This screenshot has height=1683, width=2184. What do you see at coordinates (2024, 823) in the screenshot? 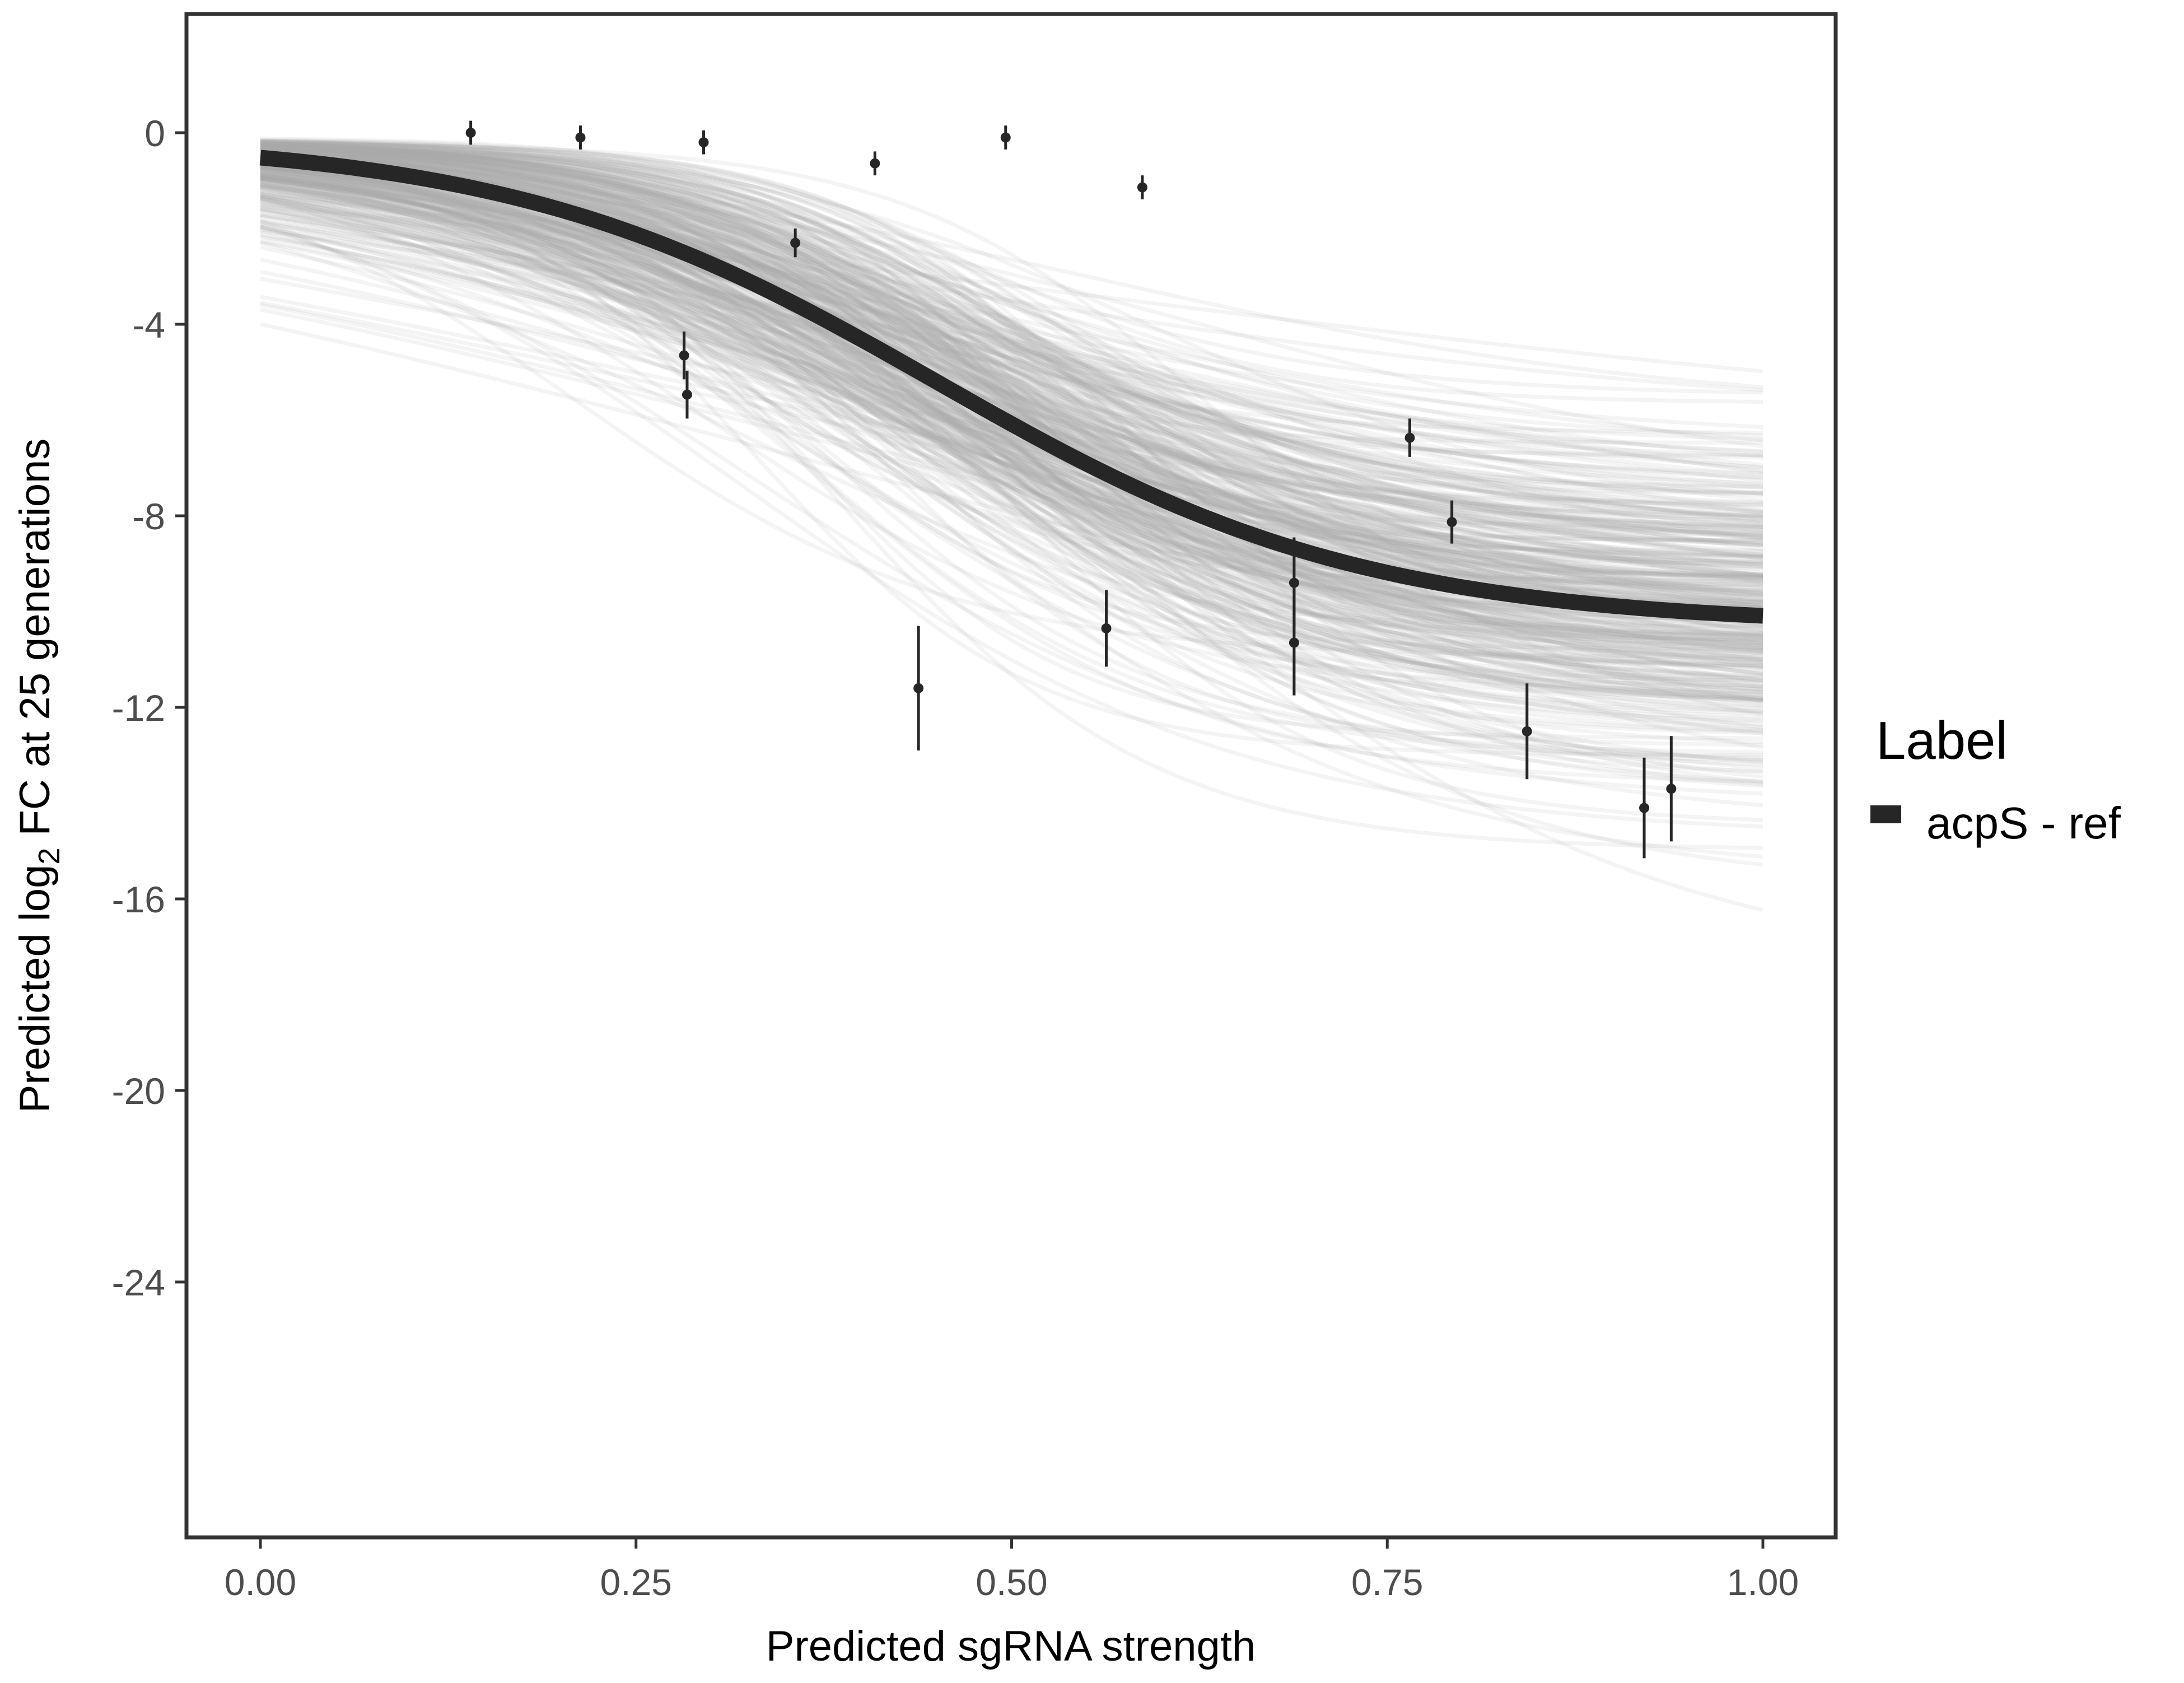
I see `legend-label: acpS - ref` at bounding box center [2024, 823].